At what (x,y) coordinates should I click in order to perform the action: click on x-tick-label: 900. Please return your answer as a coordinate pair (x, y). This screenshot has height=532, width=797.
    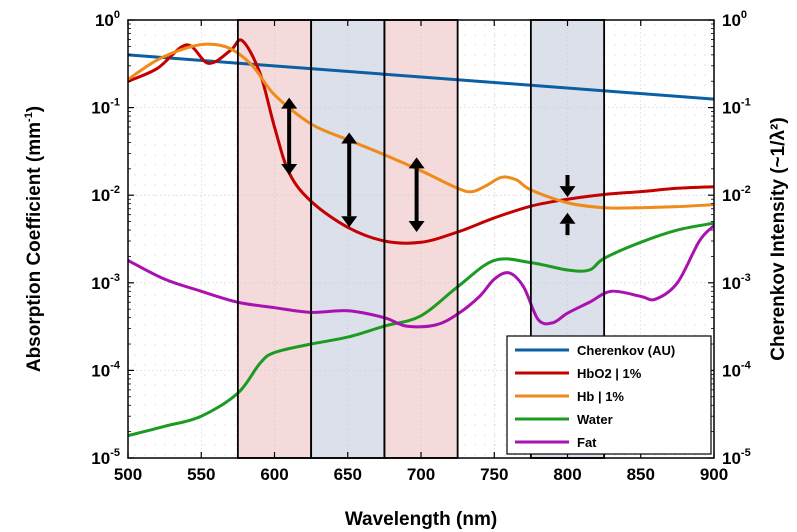
    Looking at the image, I should click on (714, 474).